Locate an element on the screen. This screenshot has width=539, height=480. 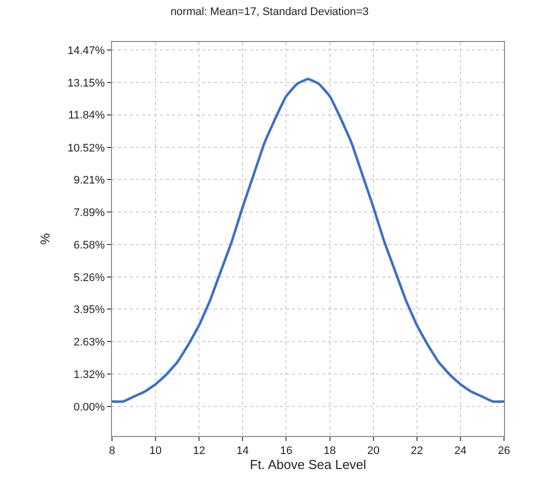
x-tick-label: 20 is located at coordinates (373, 451).